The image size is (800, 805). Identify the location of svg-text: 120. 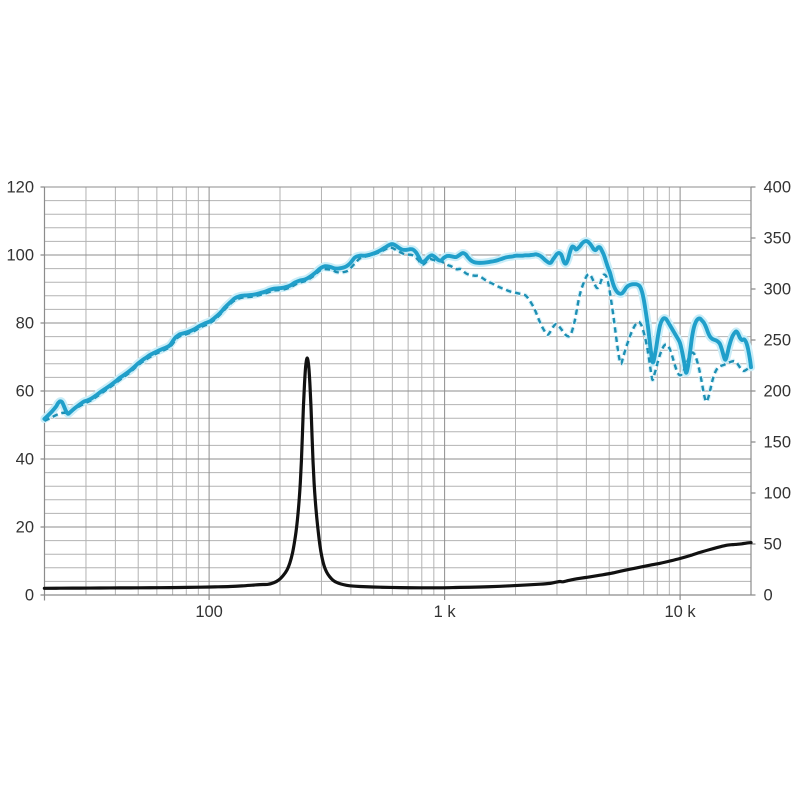
(20, 188).